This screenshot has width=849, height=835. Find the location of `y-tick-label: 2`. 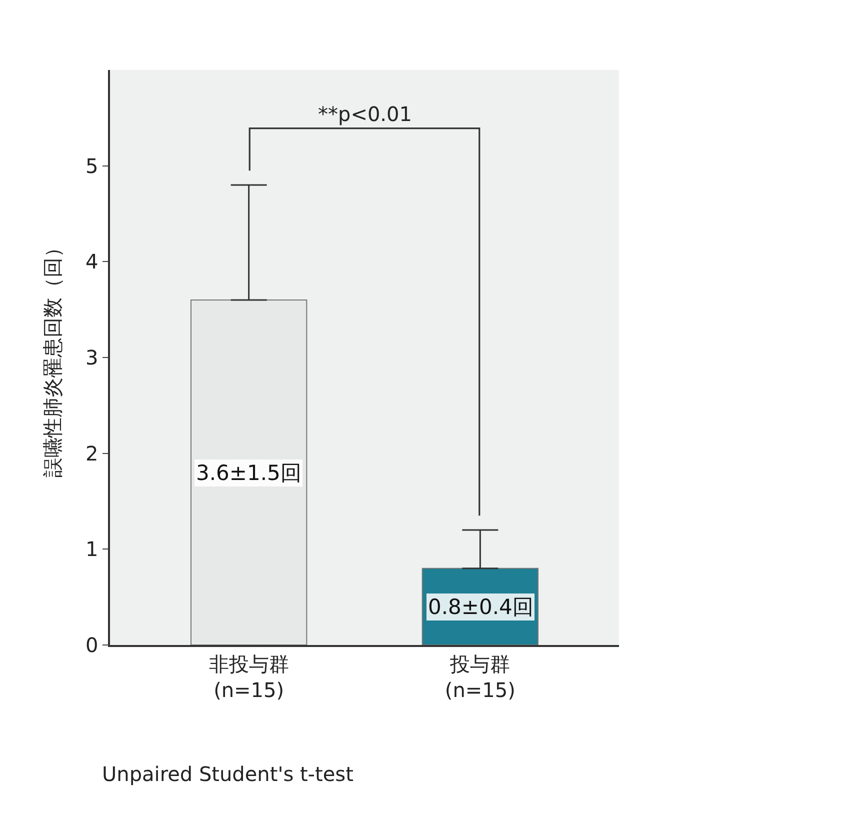

y-tick-label: 2 is located at coordinates (92, 453).